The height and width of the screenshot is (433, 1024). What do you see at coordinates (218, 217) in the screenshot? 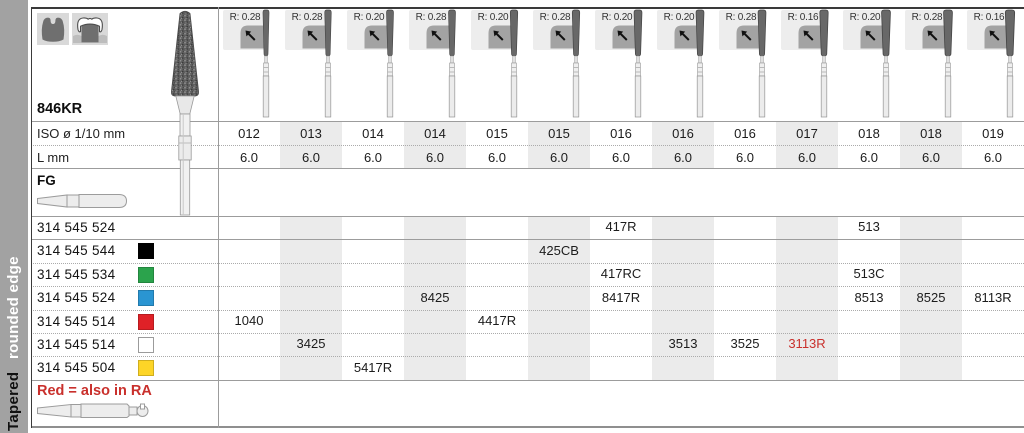
I see `label-column-divider` at bounding box center [218, 217].